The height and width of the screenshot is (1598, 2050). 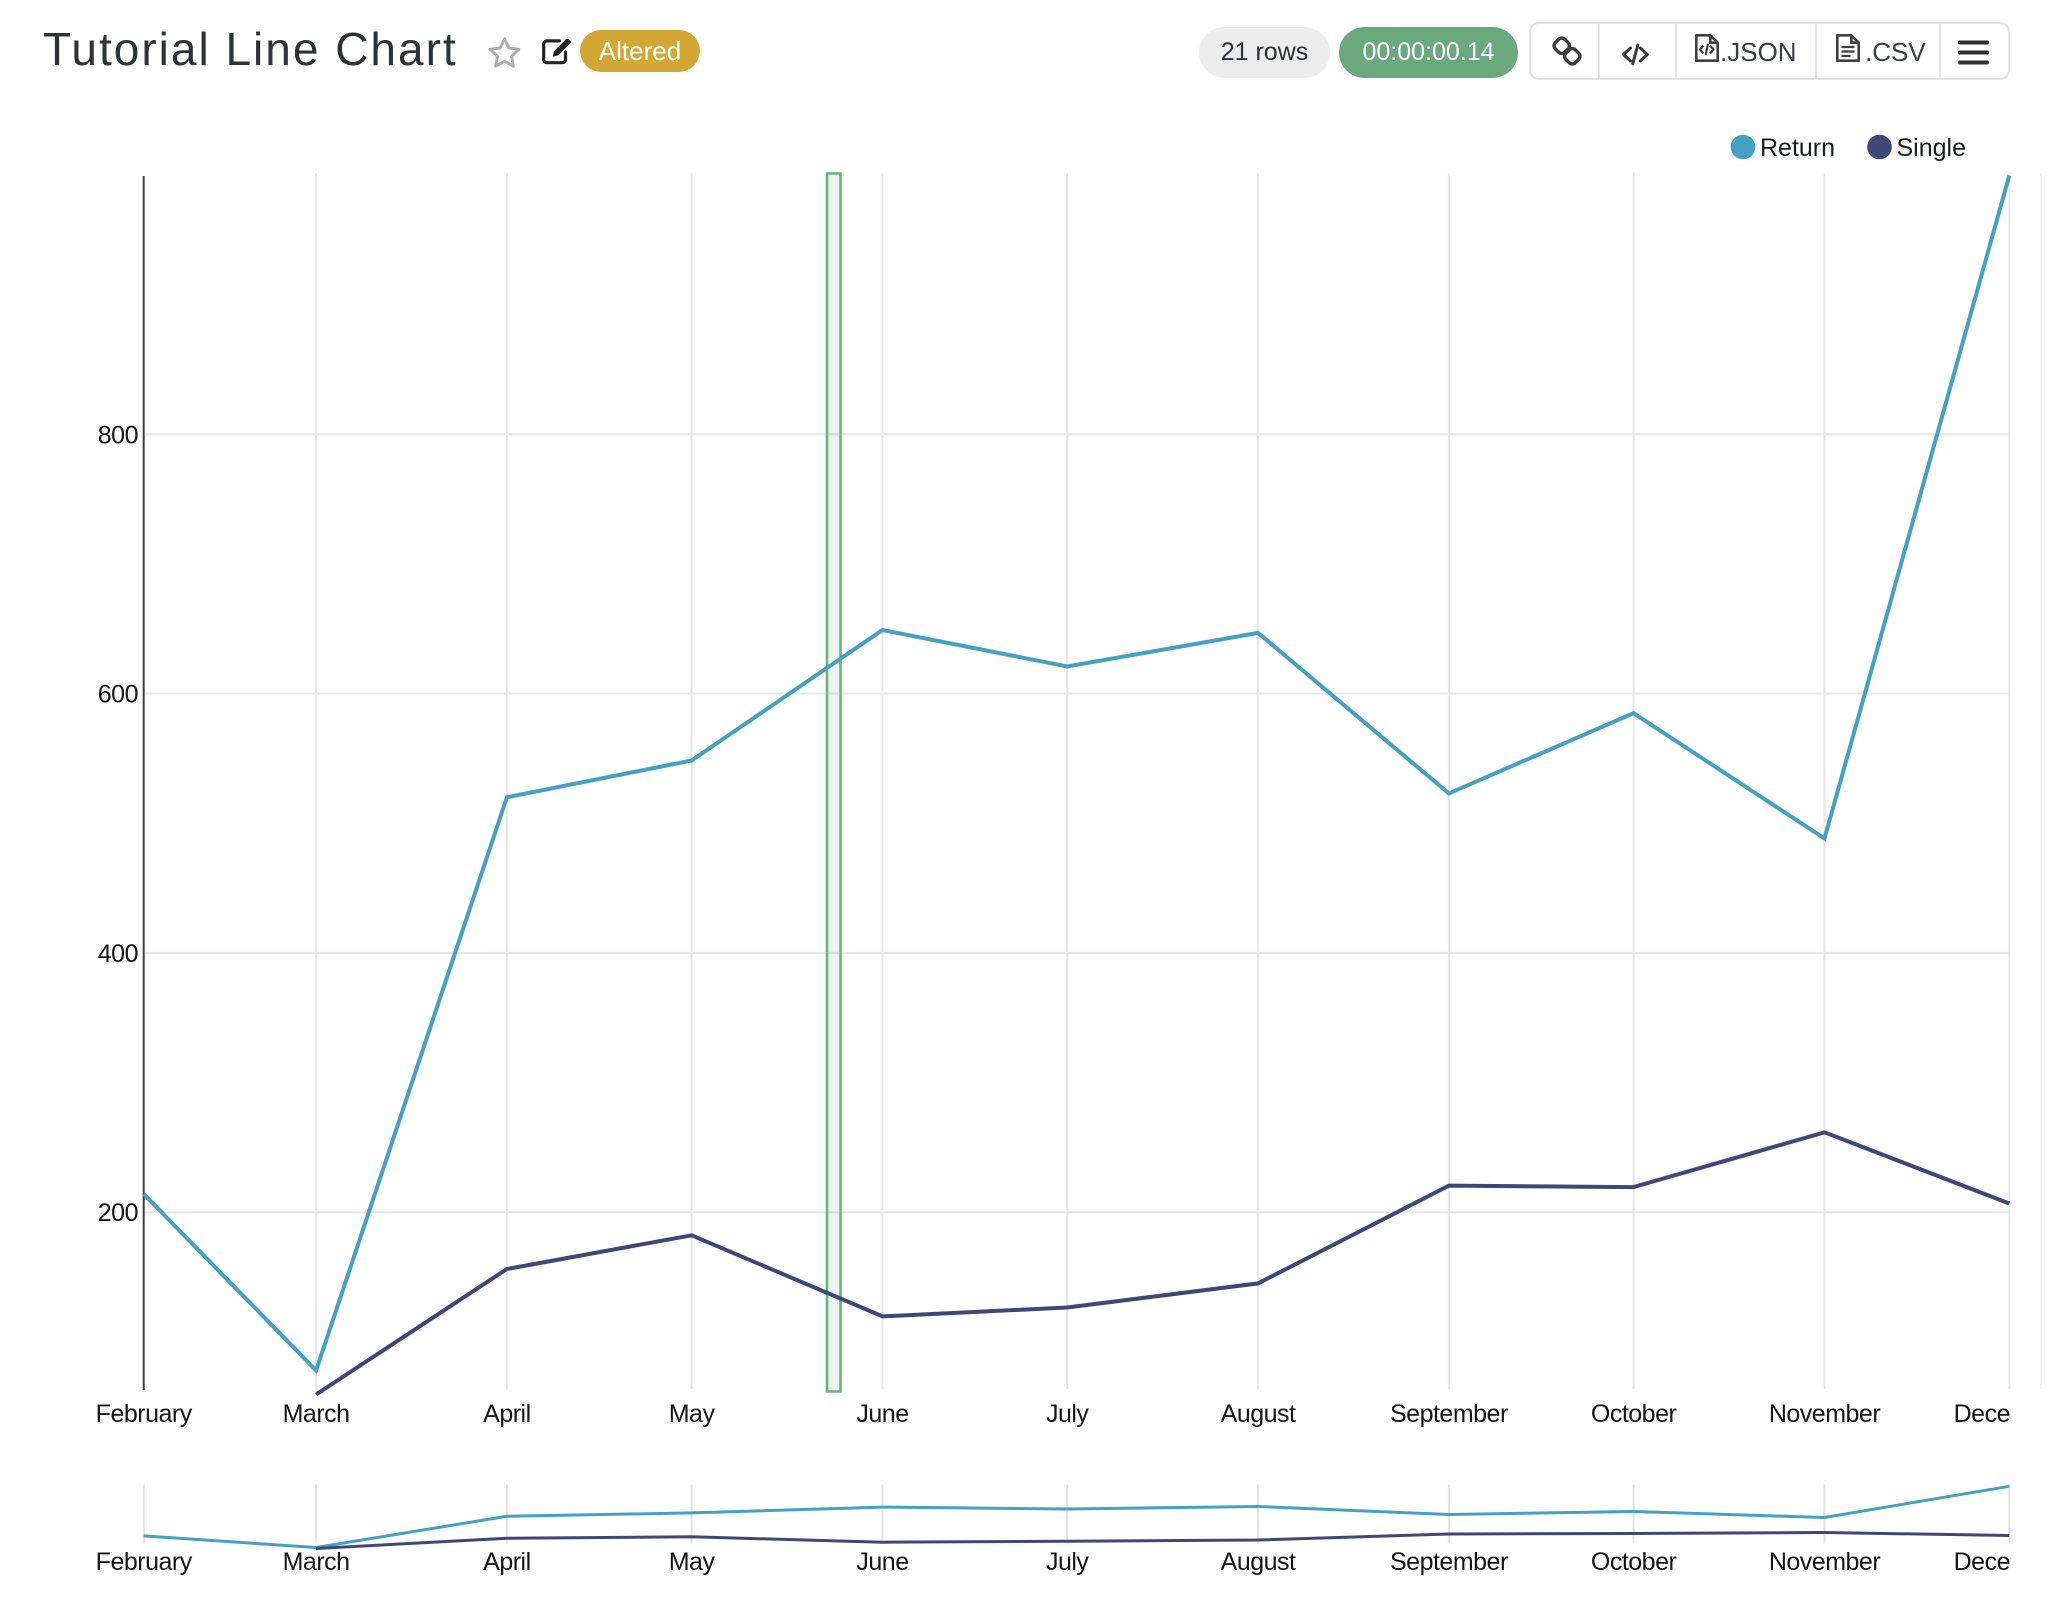 I want to click on svg-text: 800, so click(x=118, y=435).